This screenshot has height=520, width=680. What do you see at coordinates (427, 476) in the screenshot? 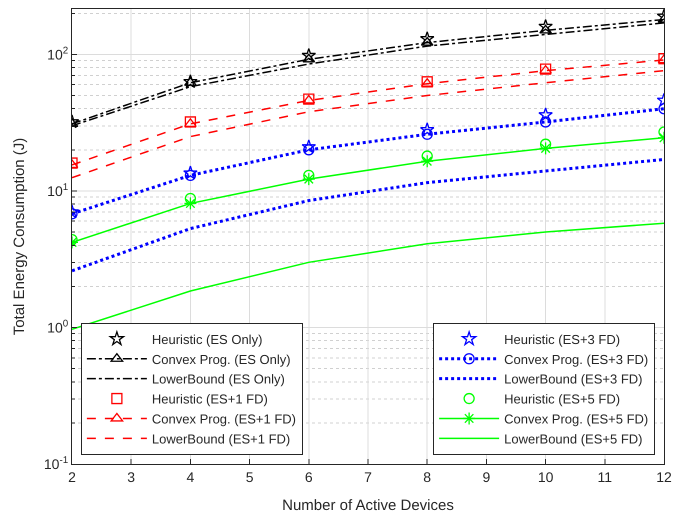
I see `x-tick-label: 8` at bounding box center [427, 476].